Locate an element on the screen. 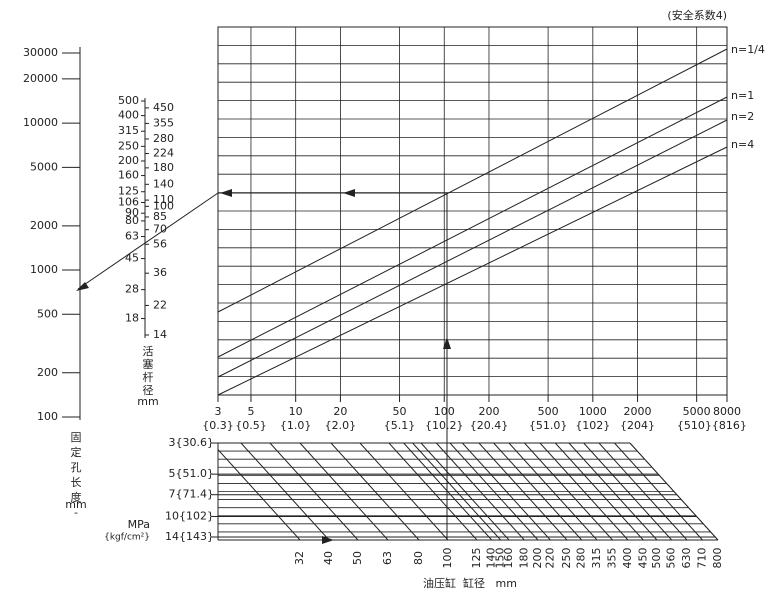  rod-unit: mm is located at coordinates (147, 401).